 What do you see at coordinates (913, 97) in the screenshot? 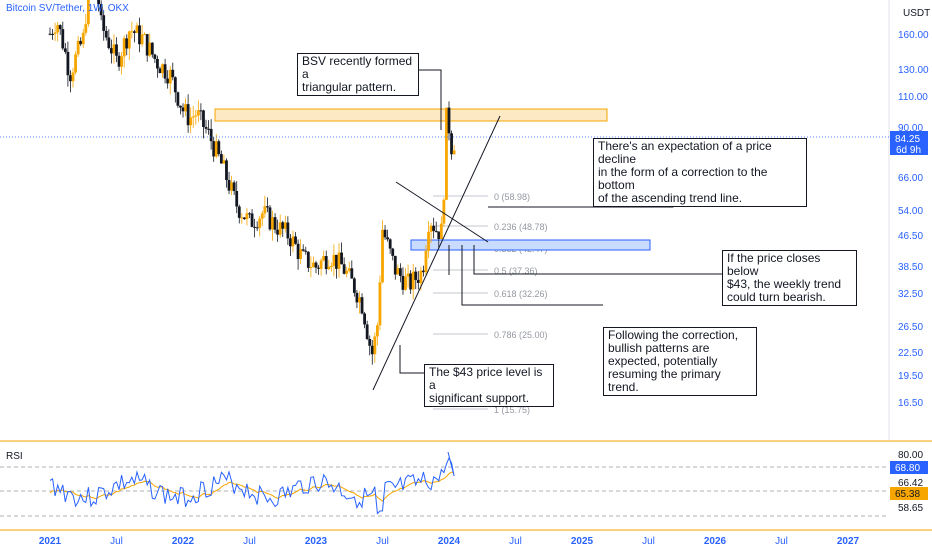
I see `price-tick-label: 110.00` at bounding box center [913, 97].